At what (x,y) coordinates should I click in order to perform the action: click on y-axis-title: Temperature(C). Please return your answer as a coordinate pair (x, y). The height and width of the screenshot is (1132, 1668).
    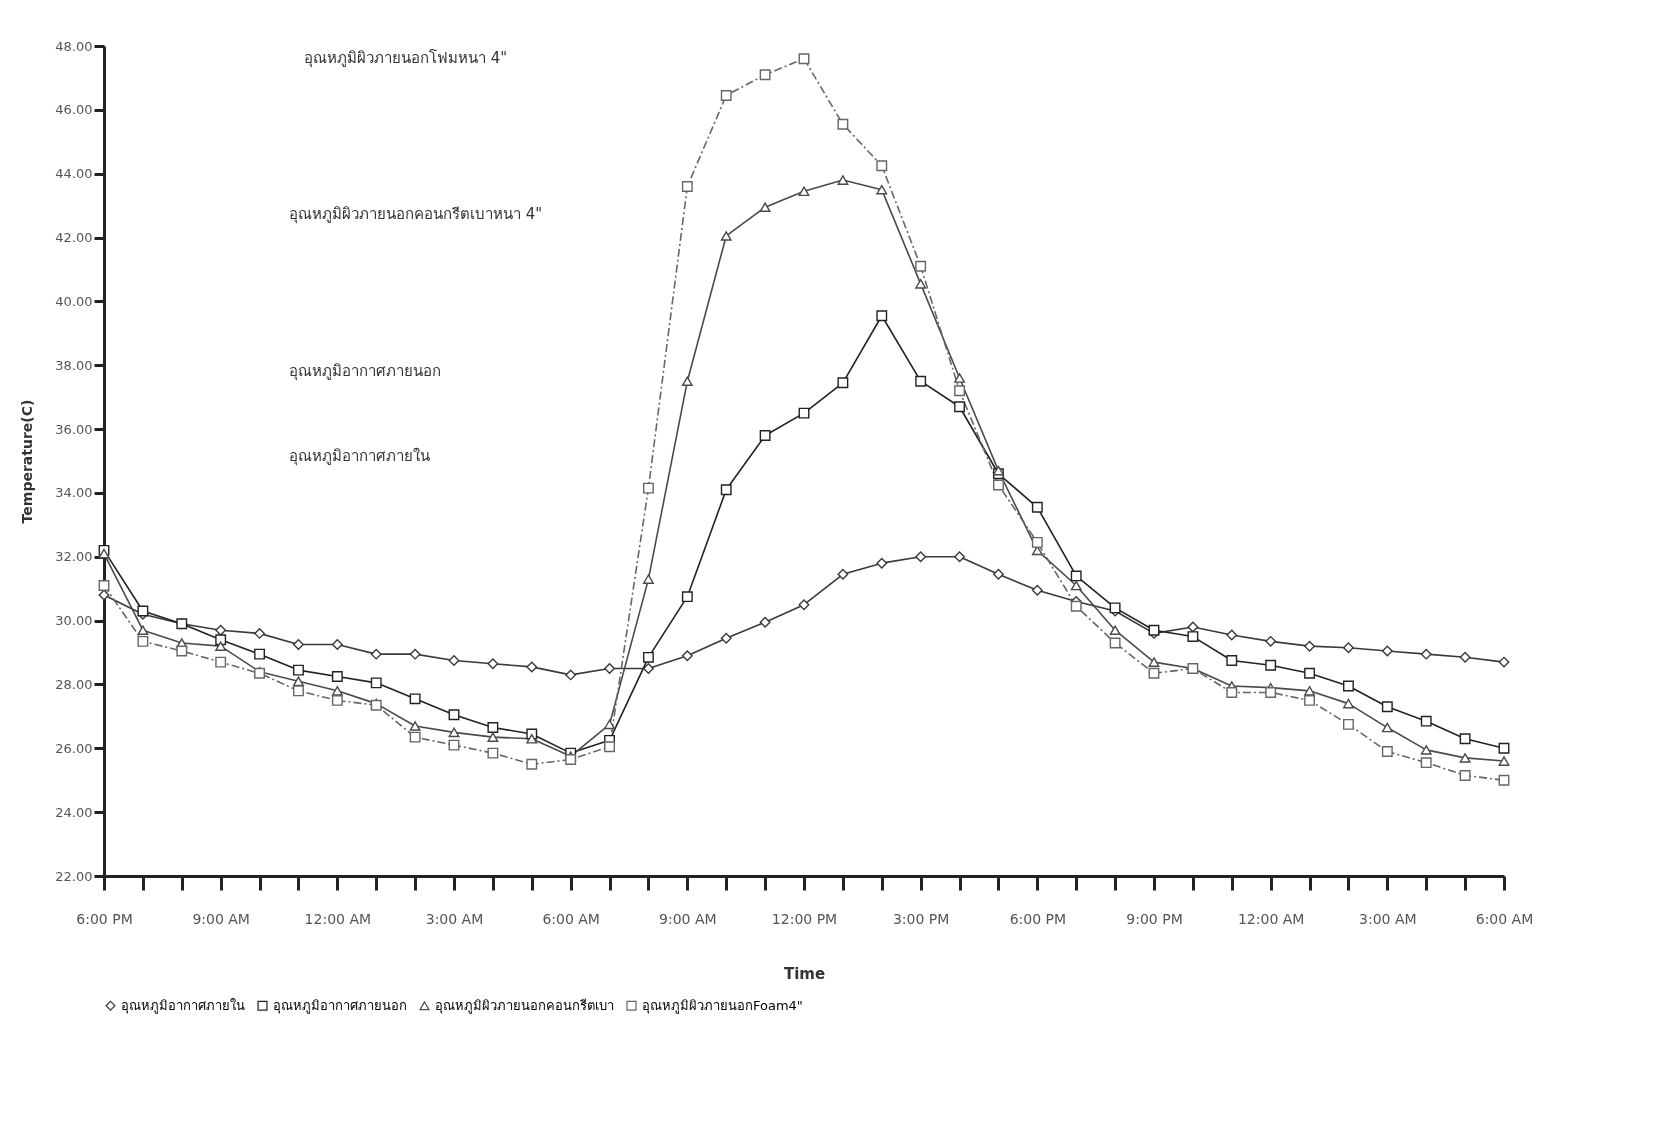
    Looking at the image, I should click on (27, 461).